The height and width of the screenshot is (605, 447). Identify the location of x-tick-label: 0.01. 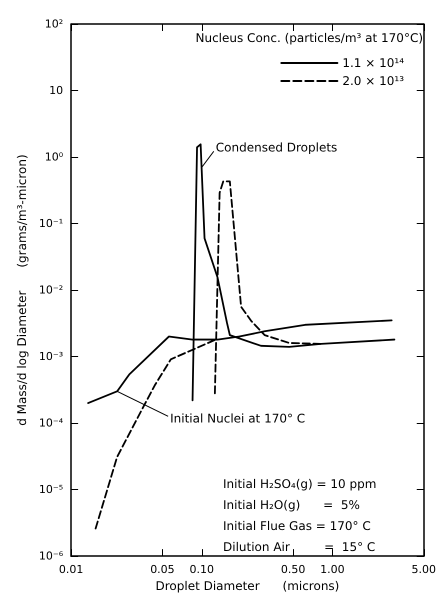
(71, 569).